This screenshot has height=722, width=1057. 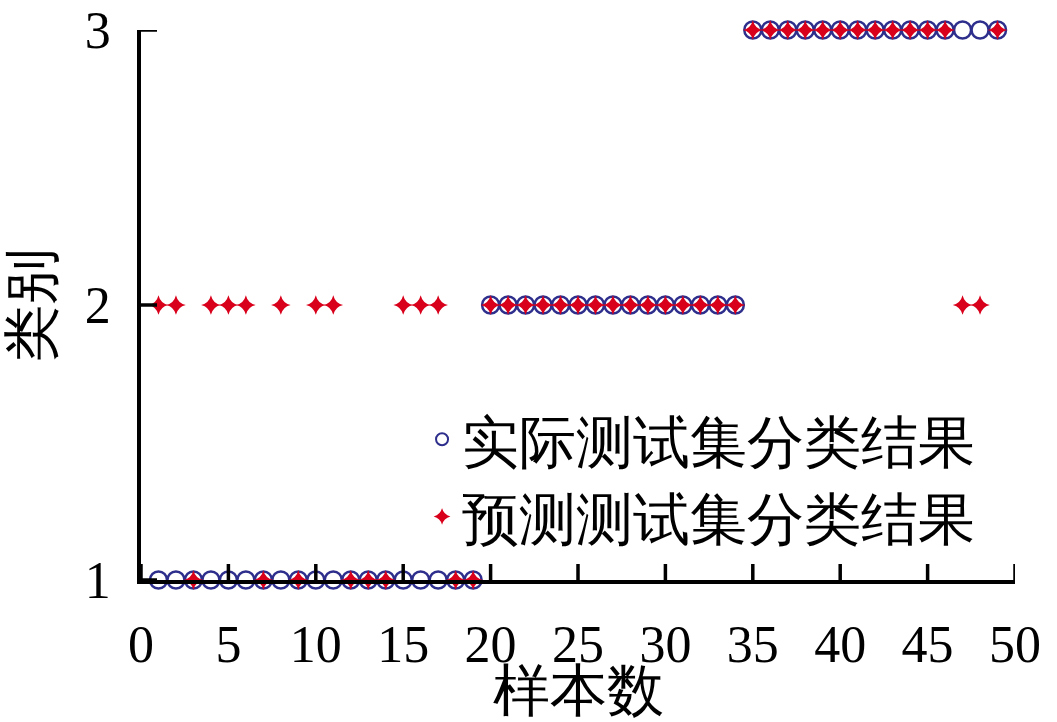 What do you see at coordinates (31, 305) in the screenshot?
I see `y-axis-title: 类别` at bounding box center [31, 305].